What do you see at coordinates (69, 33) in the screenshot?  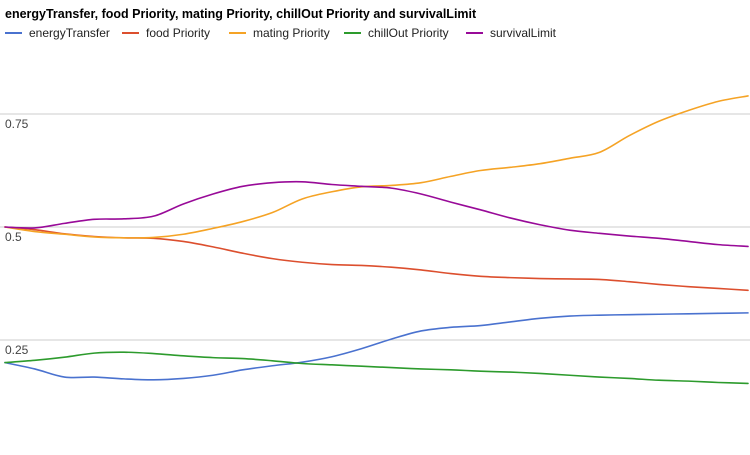 I see `legend-label: energyTransfer` at bounding box center [69, 33].